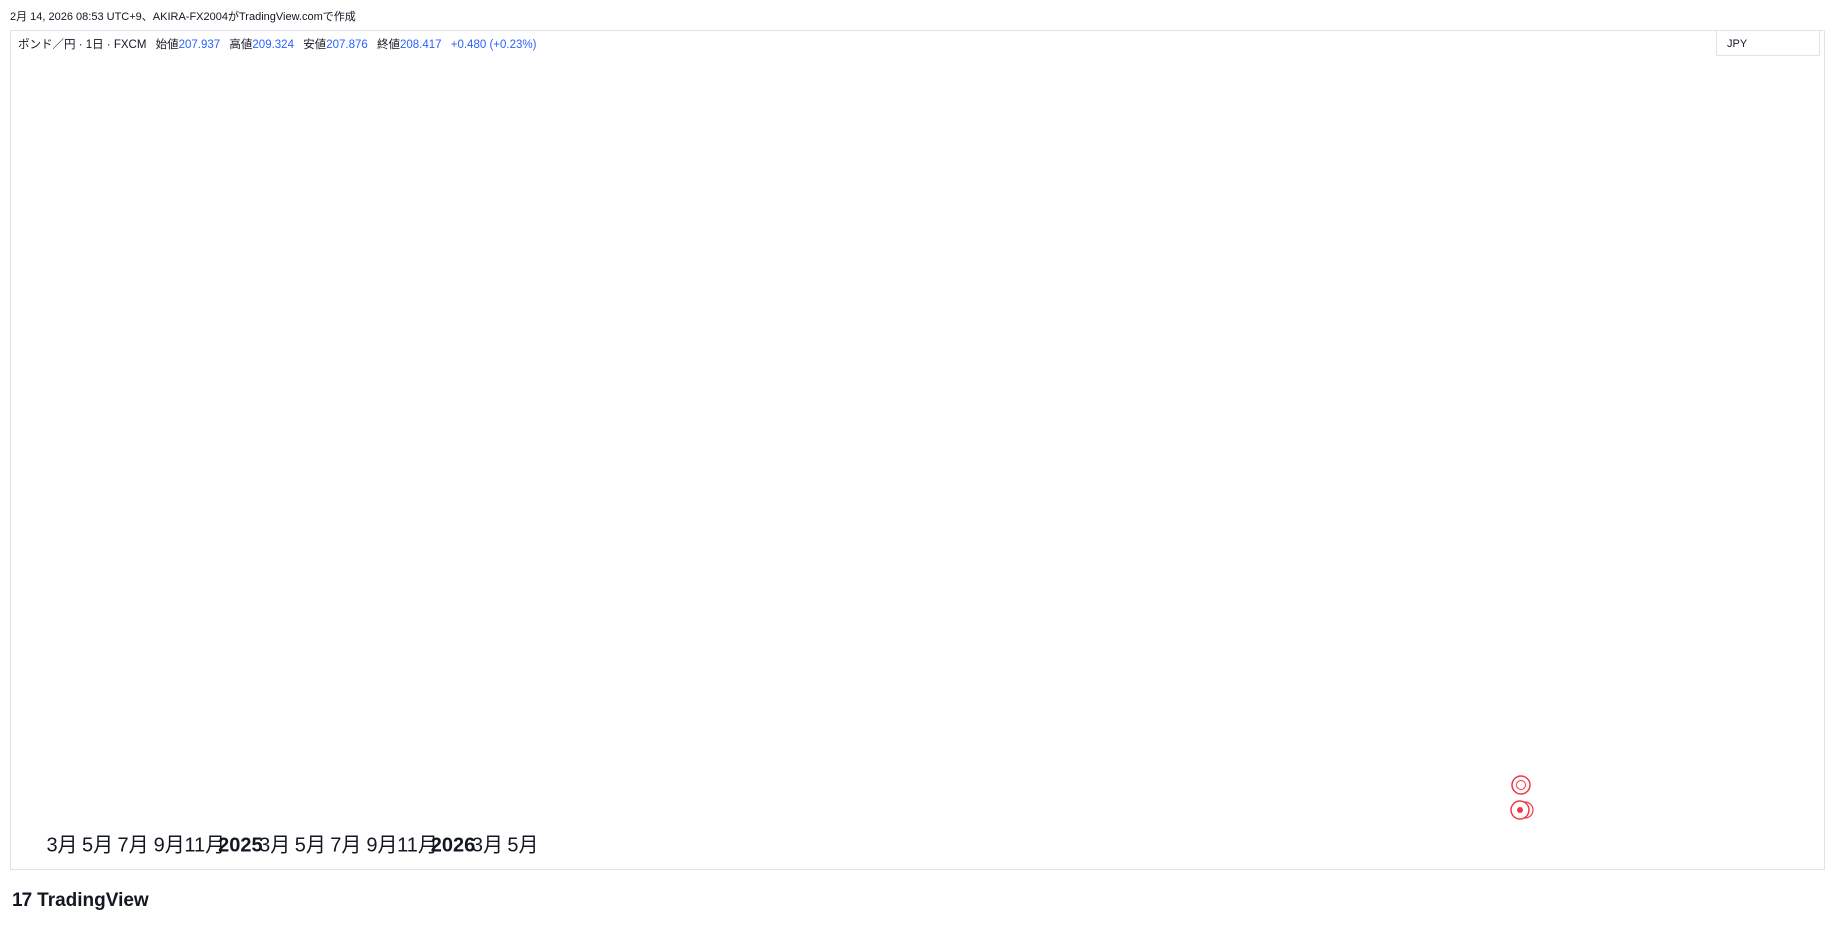 This screenshot has height=930, width=1835. I want to click on open-value: 207.937, so click(199, 45).